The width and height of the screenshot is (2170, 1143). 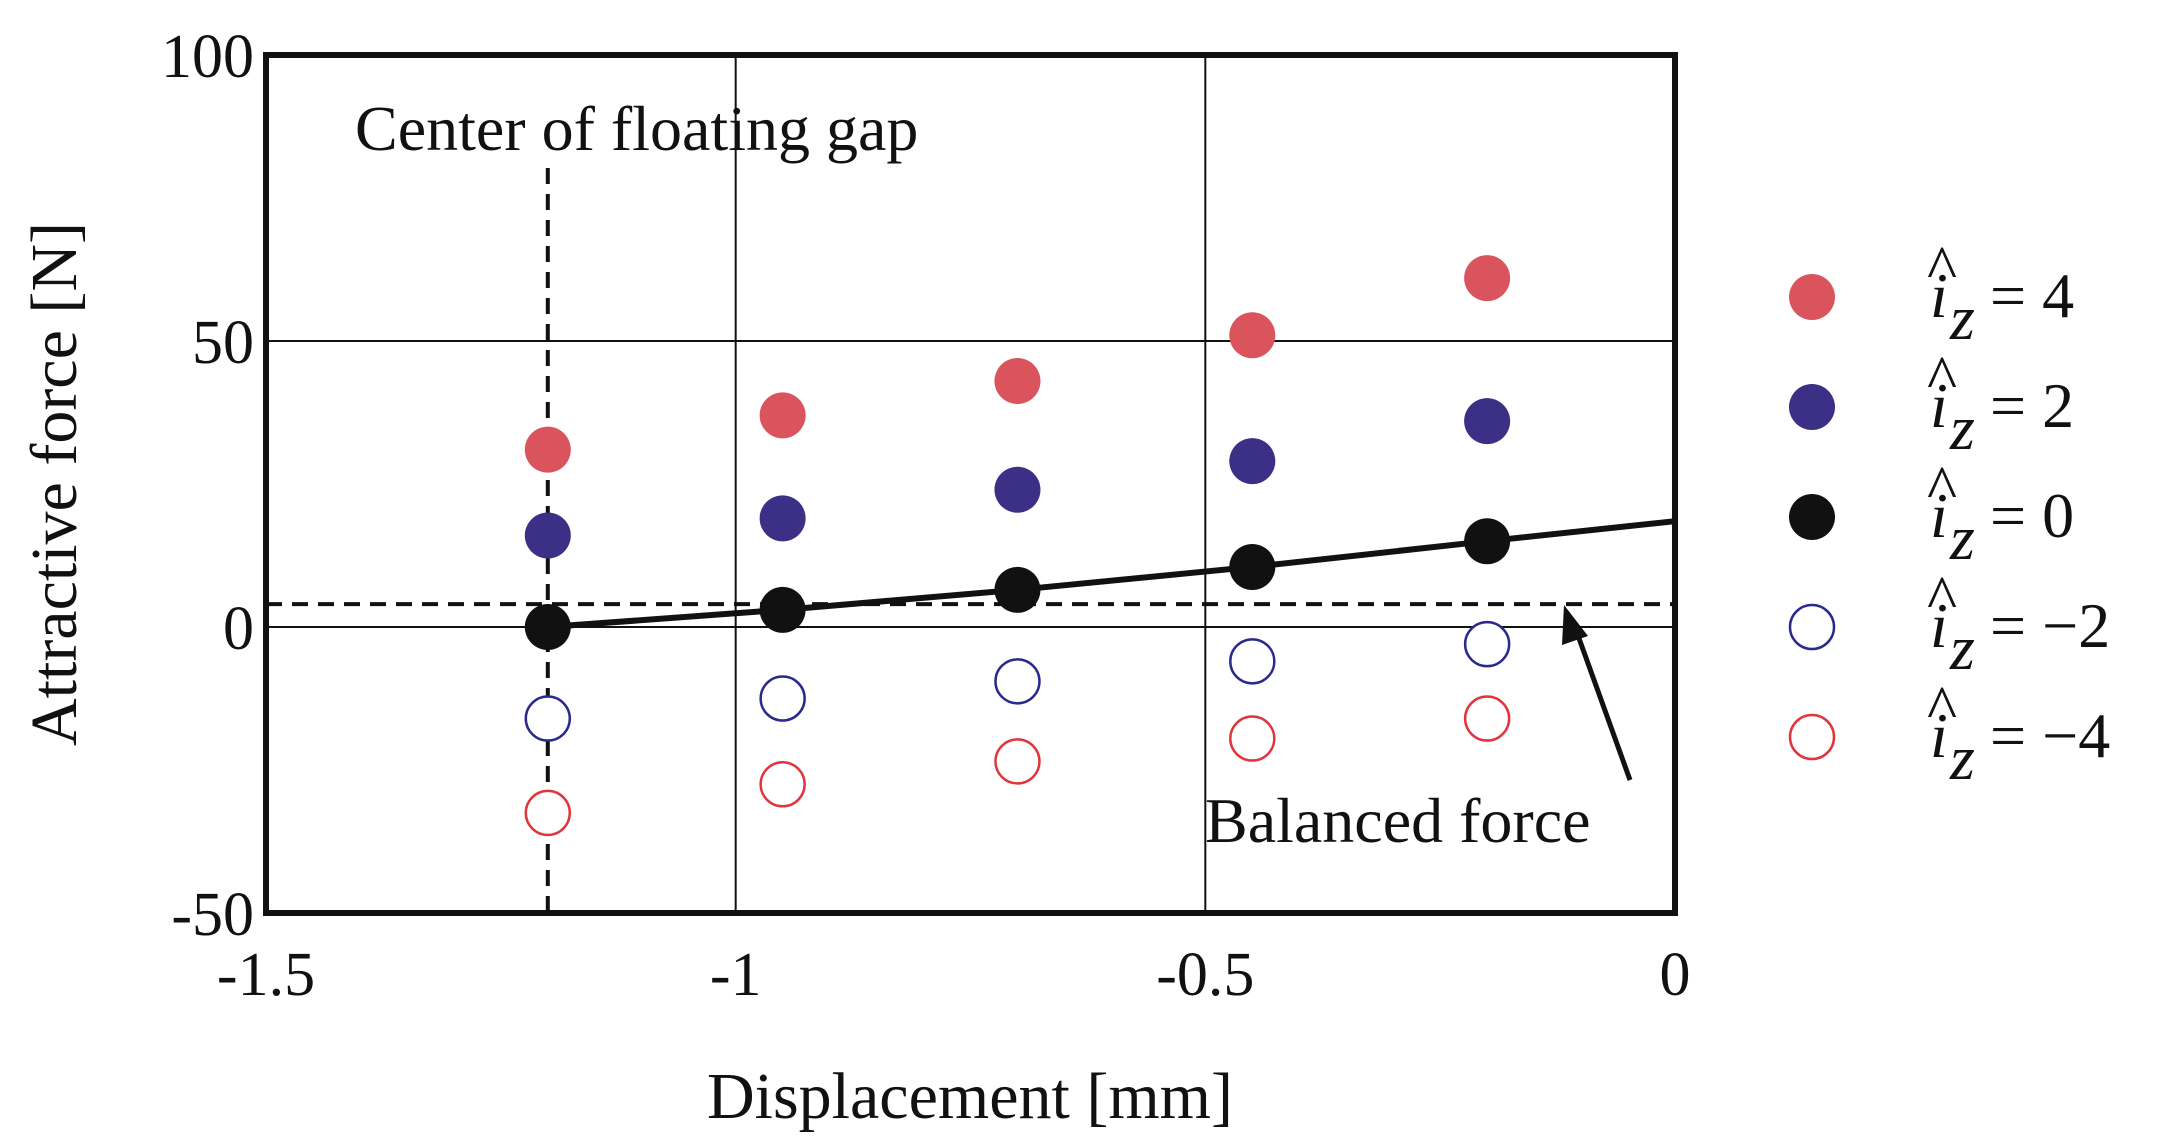 What do you see at coordinates (54, 484) in the screenshot?
I see `y-axis-title: Attractive force [N]` at bounding box center [54, 484].